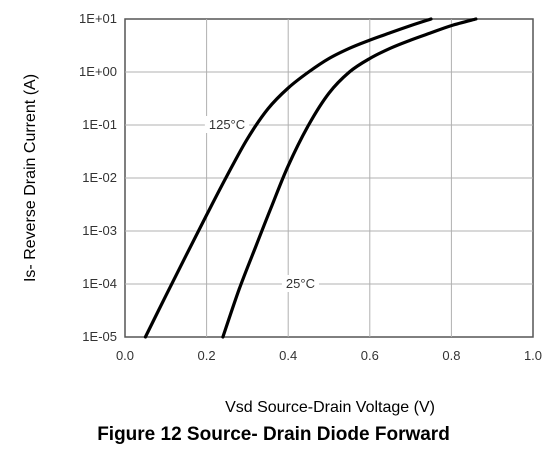  I want to click on x-tick-label: 0.2, so click(207, 355).